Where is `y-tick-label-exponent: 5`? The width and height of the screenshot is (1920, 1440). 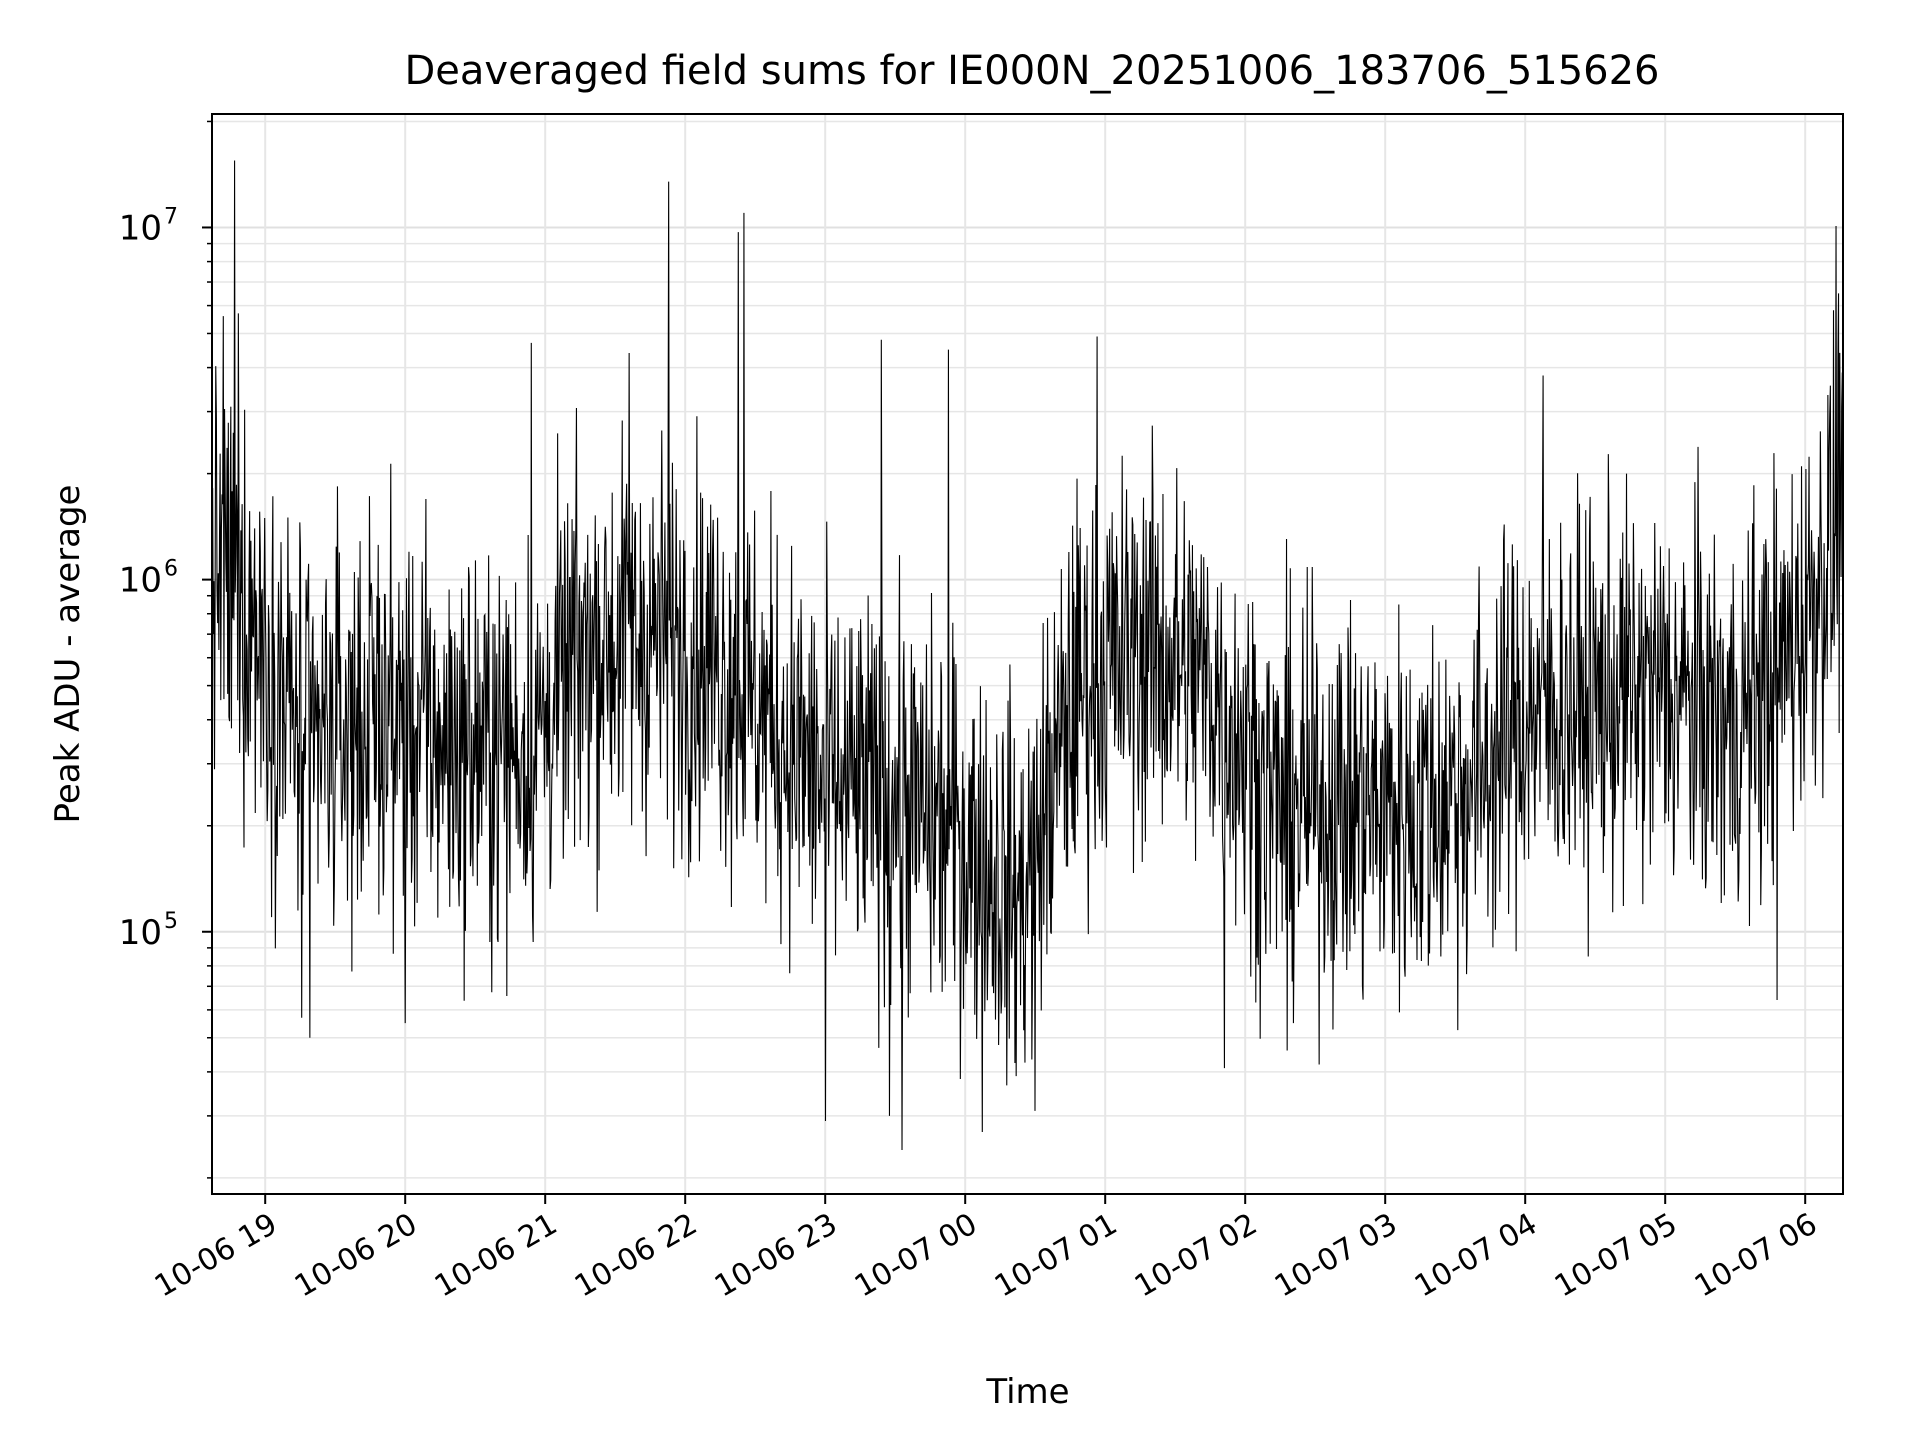 y-tick-label-exponent: 5 is located at coordinates (171, 921).